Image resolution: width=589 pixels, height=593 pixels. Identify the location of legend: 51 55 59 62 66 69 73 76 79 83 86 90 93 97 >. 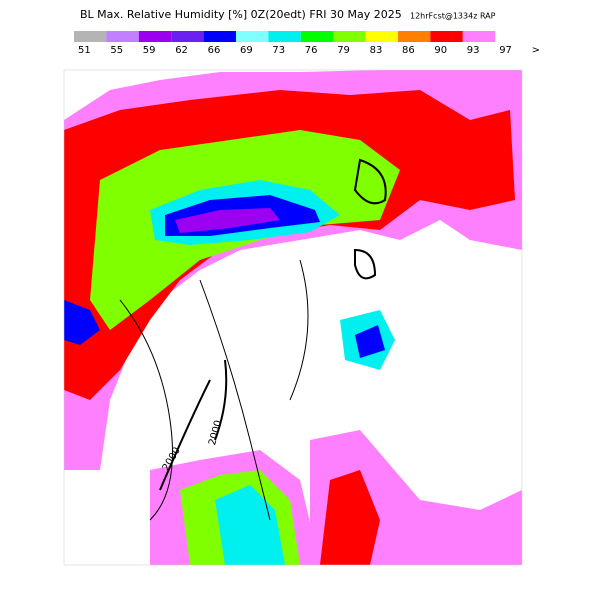
(307, 43).